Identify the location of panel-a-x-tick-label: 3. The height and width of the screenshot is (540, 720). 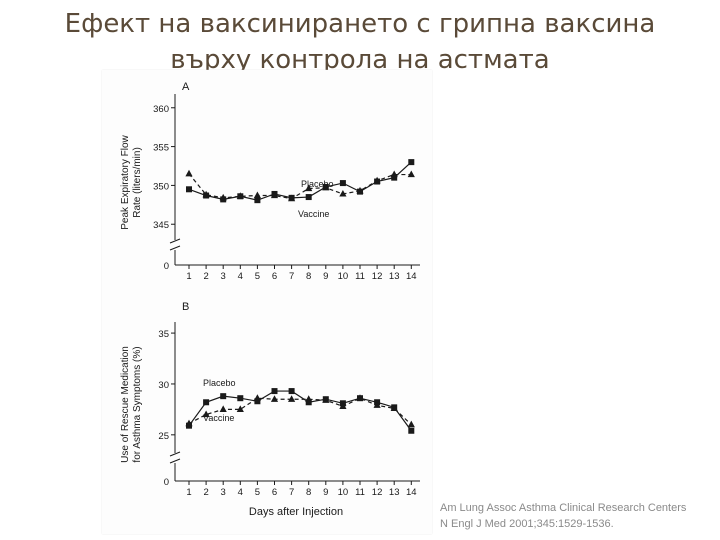
(223, 276).